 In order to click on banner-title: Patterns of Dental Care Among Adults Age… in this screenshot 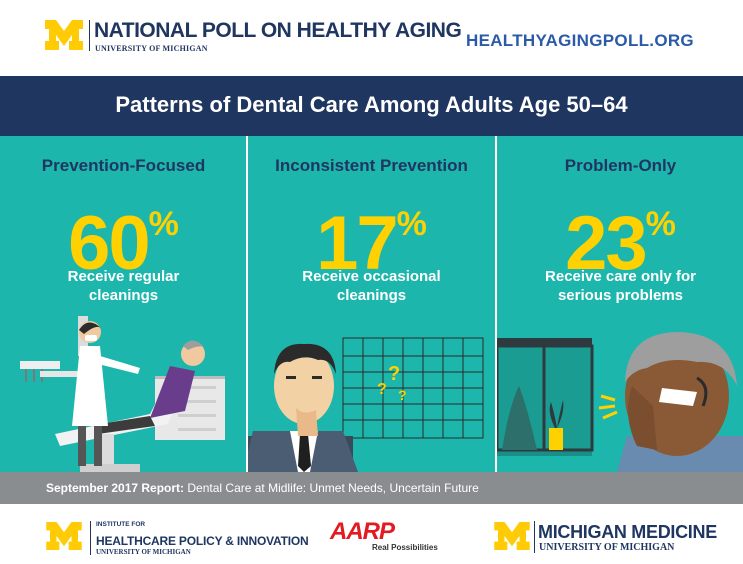, I will do `click(371, 104)`.